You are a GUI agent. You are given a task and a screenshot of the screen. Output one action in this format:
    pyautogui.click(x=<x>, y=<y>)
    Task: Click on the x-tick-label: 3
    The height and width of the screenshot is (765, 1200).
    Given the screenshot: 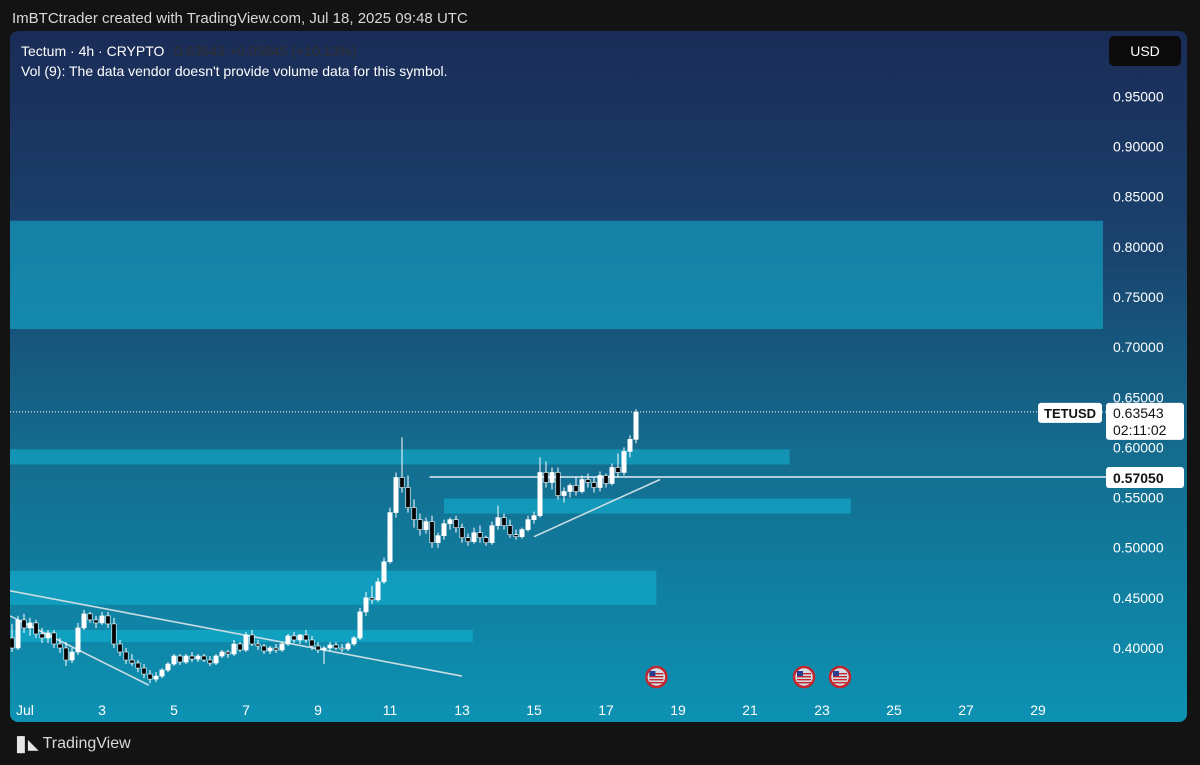 What is the action you would take?
    pyautogui.click(x=102, y=710)
    